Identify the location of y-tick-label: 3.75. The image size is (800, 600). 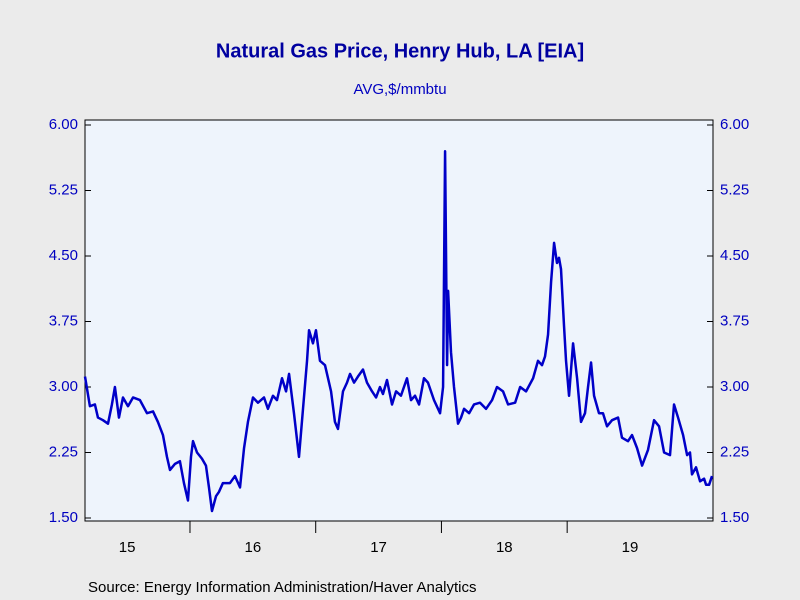
(63, 320).